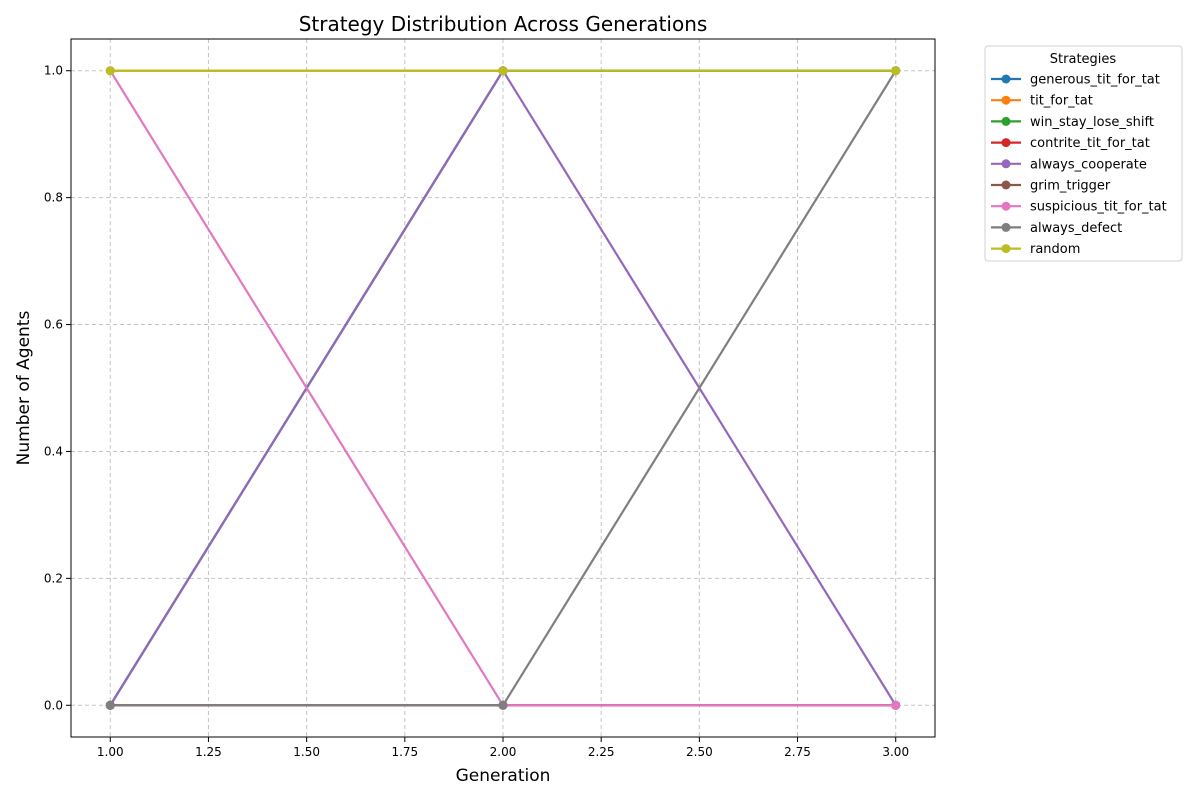  I want to click on legend-label: always_defect, so click(1076, 228).